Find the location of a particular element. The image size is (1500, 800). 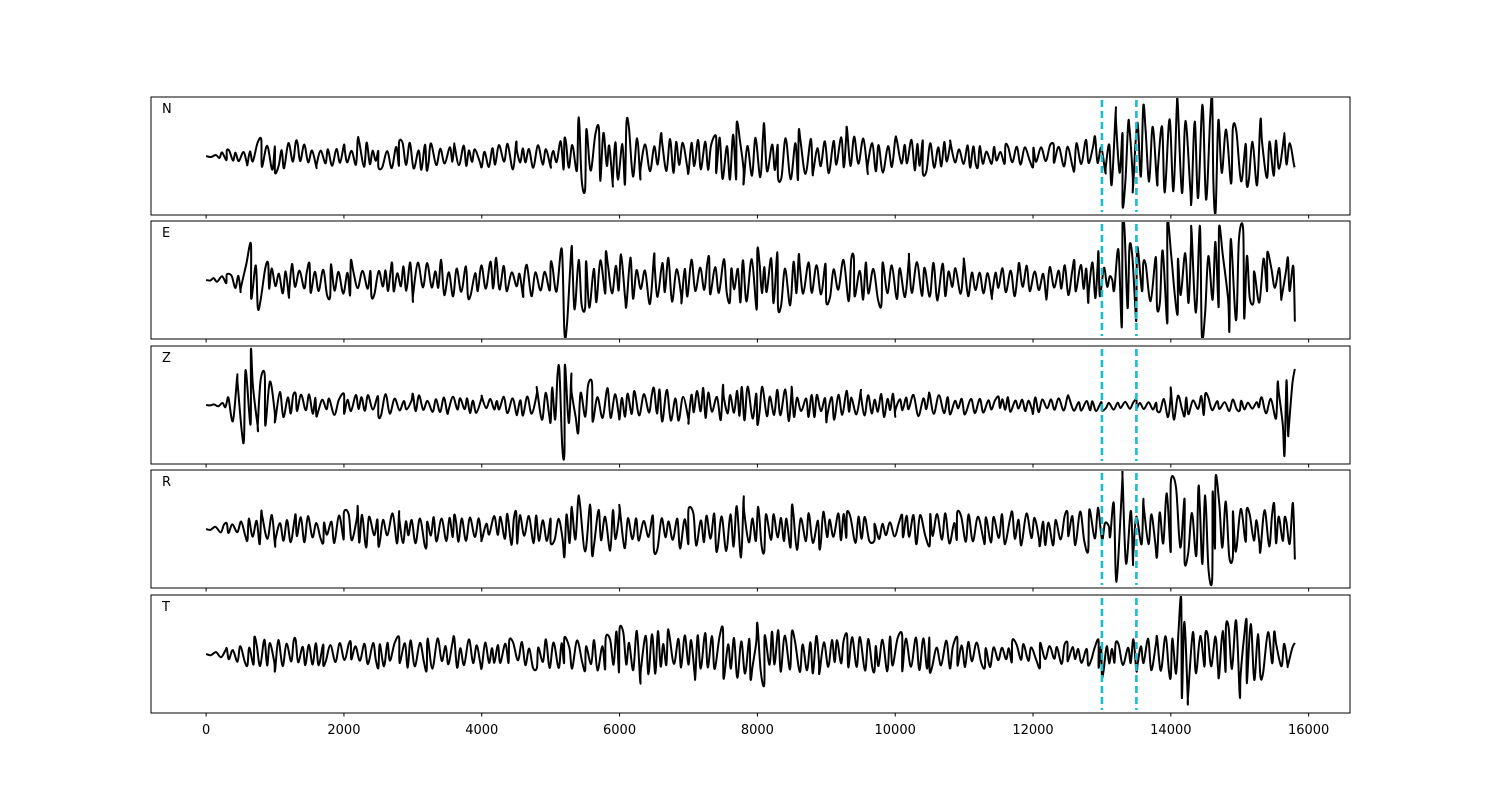

panel-label: N is located at coordinates (167, 109).